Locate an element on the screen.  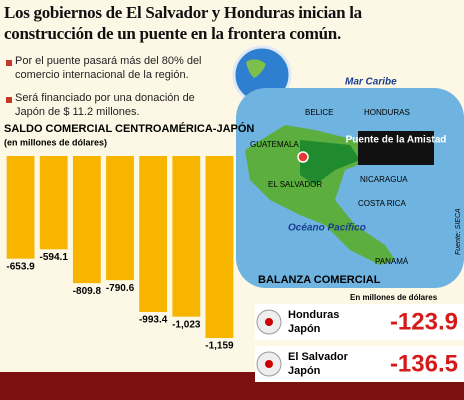
map-label: BELICE is located at coordinates (319, 112).